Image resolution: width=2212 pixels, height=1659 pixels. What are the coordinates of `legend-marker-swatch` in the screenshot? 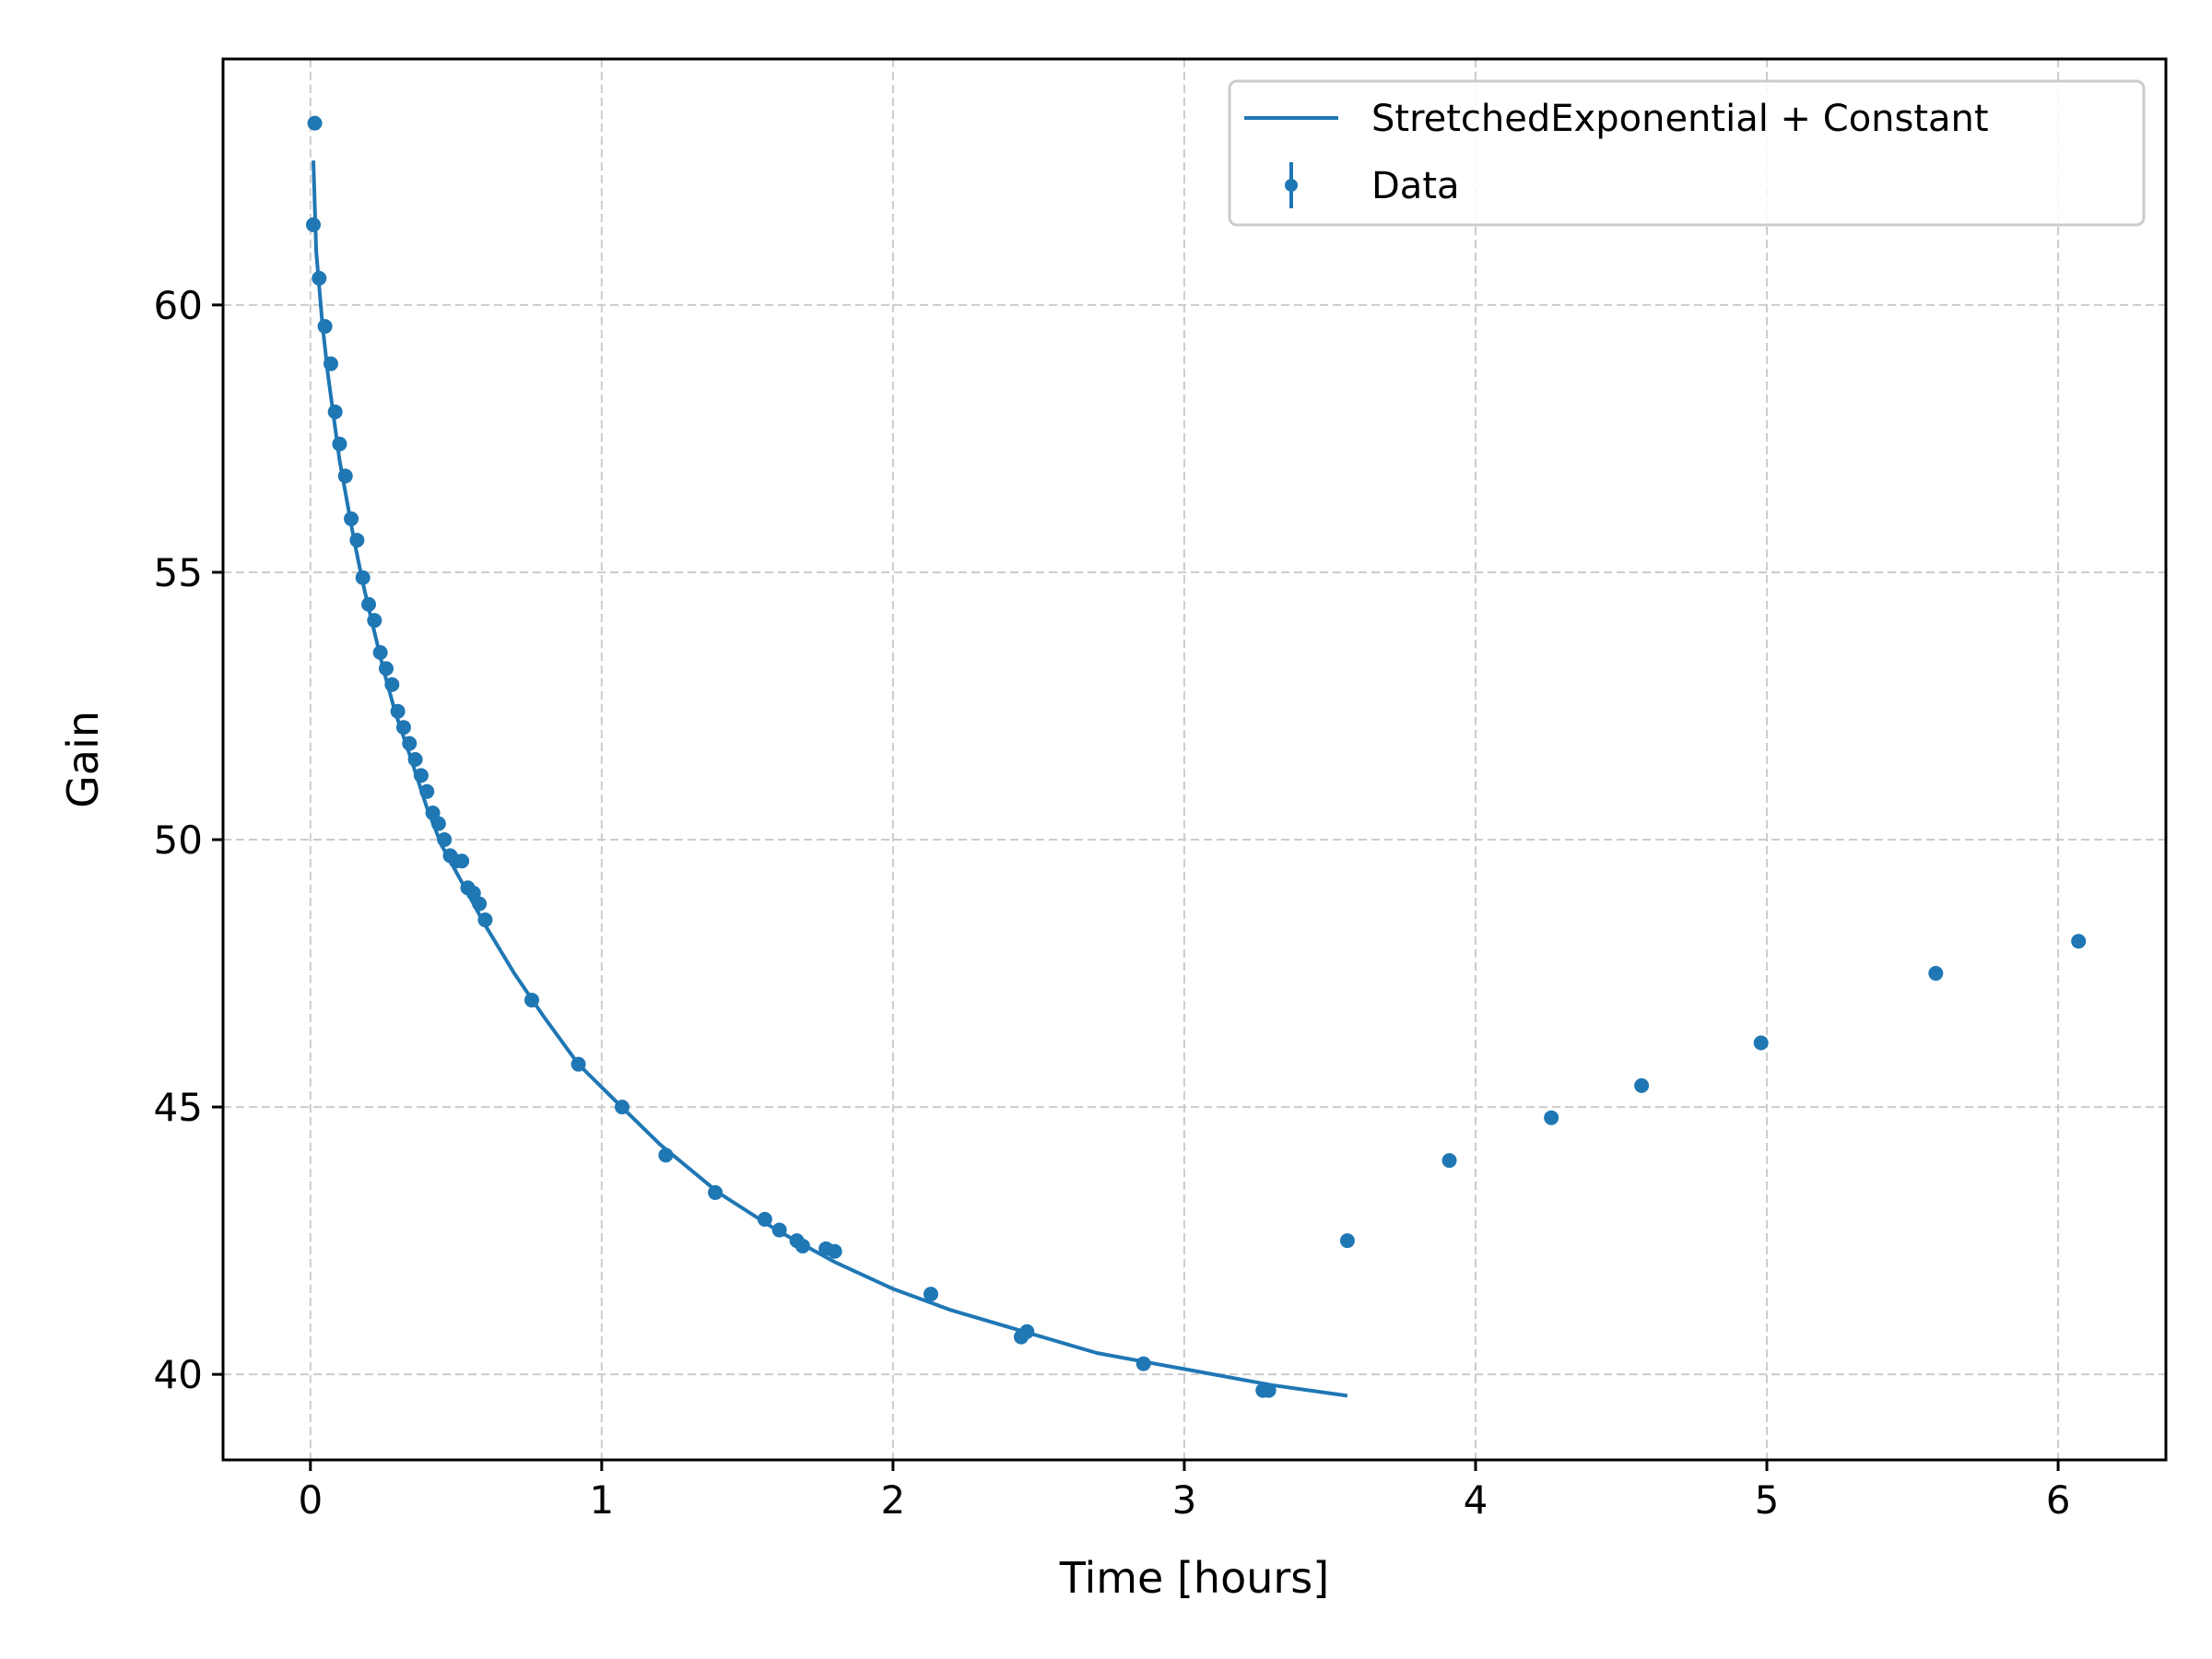 It's located at (1291, 185).